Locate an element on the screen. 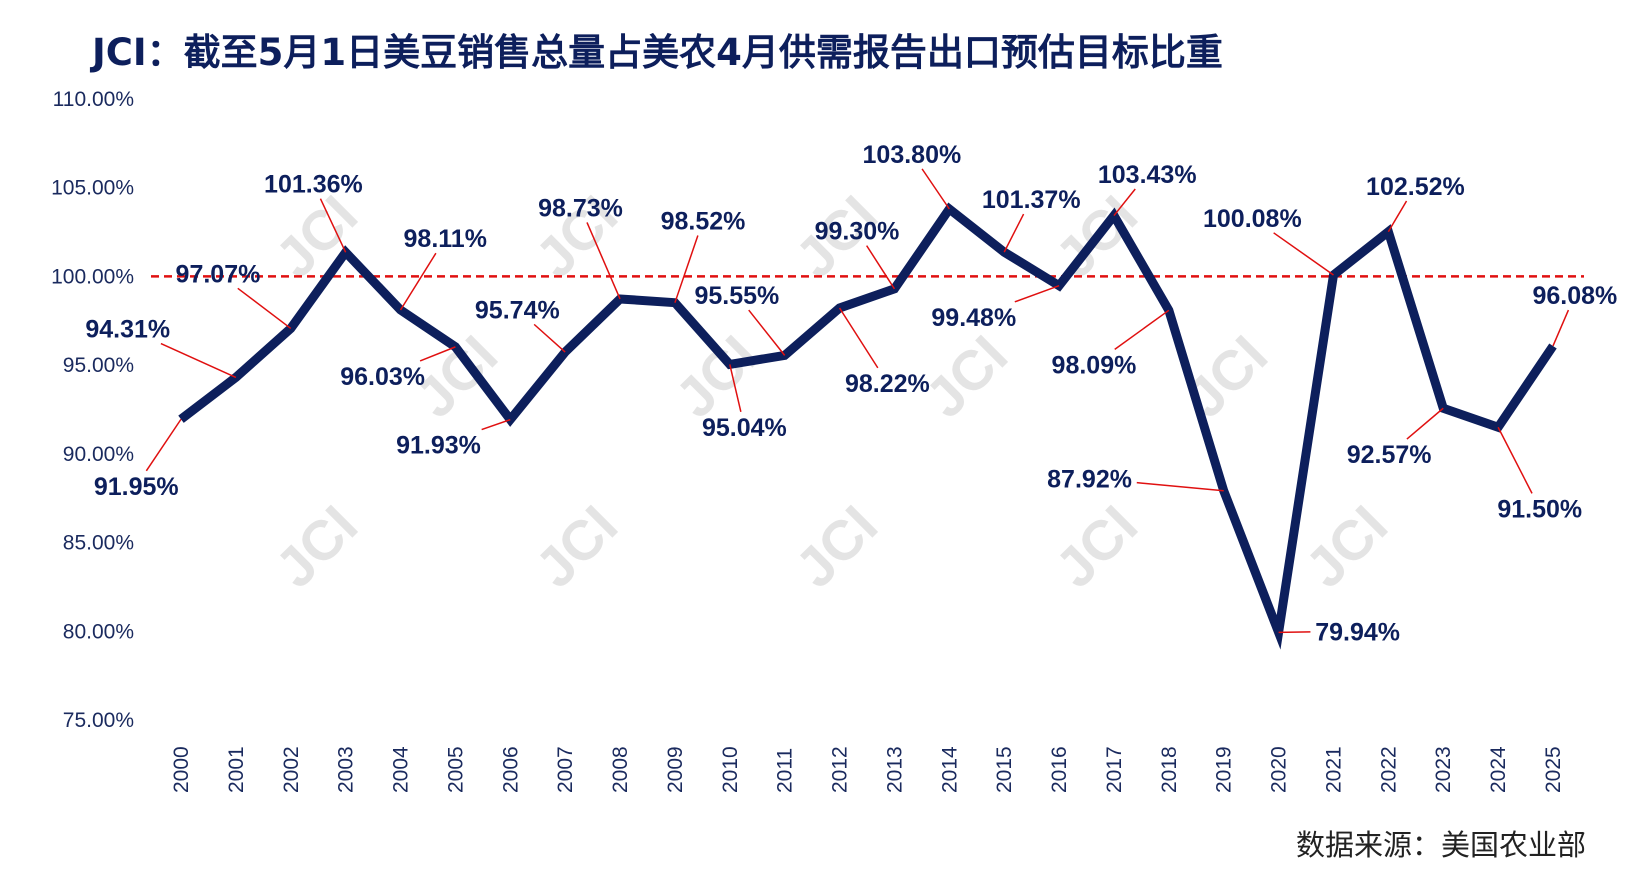 The height and width of the screenshot is (894, 1628). y-tick-label: 95.00% is located at coordinates (98, 365).